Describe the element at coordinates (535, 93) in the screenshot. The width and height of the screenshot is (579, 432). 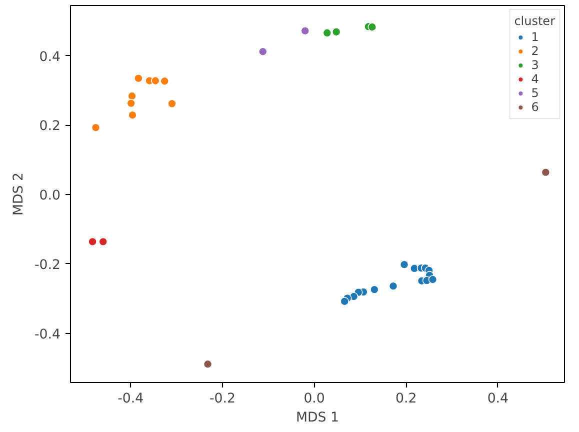
I see `legend-label: 5` at that location.